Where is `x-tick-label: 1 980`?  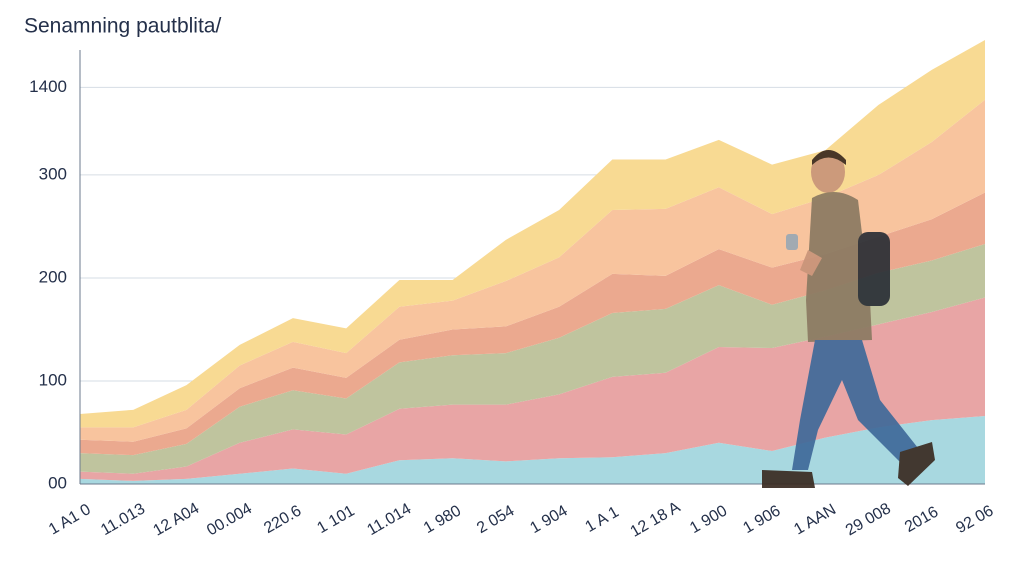
x-tick-label: 1 980 is located at coordinates (442, 519).